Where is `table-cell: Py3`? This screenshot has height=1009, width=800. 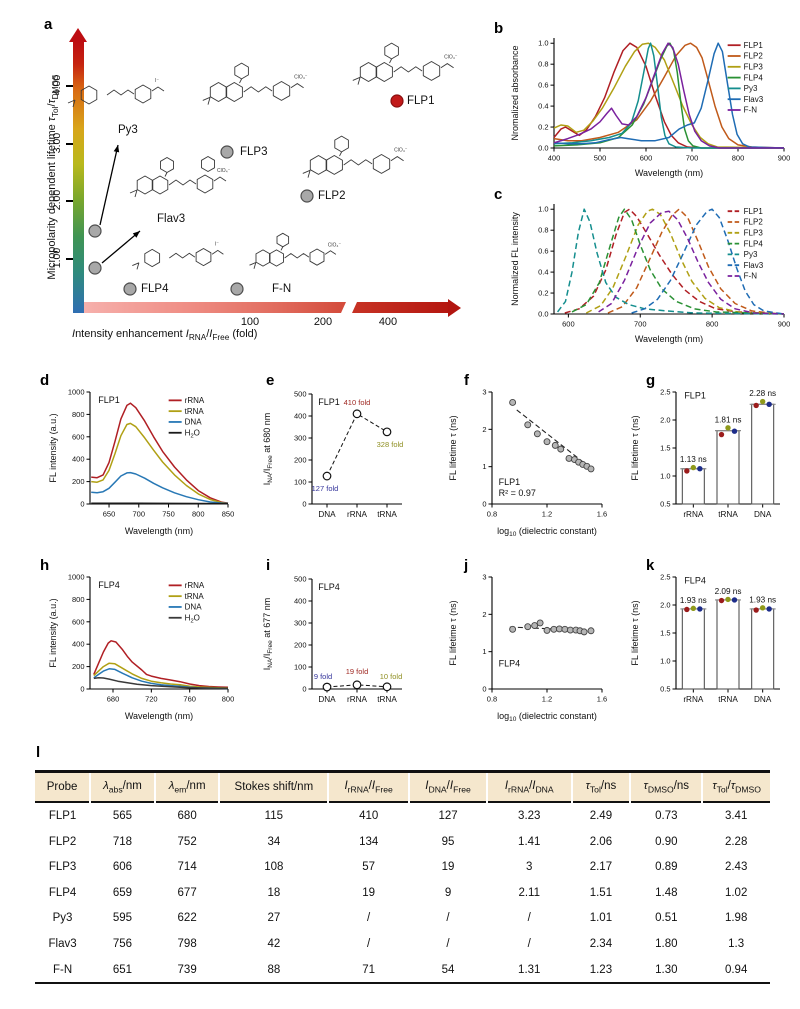
table-cell: Py3 is located at coordinates (62, 918).